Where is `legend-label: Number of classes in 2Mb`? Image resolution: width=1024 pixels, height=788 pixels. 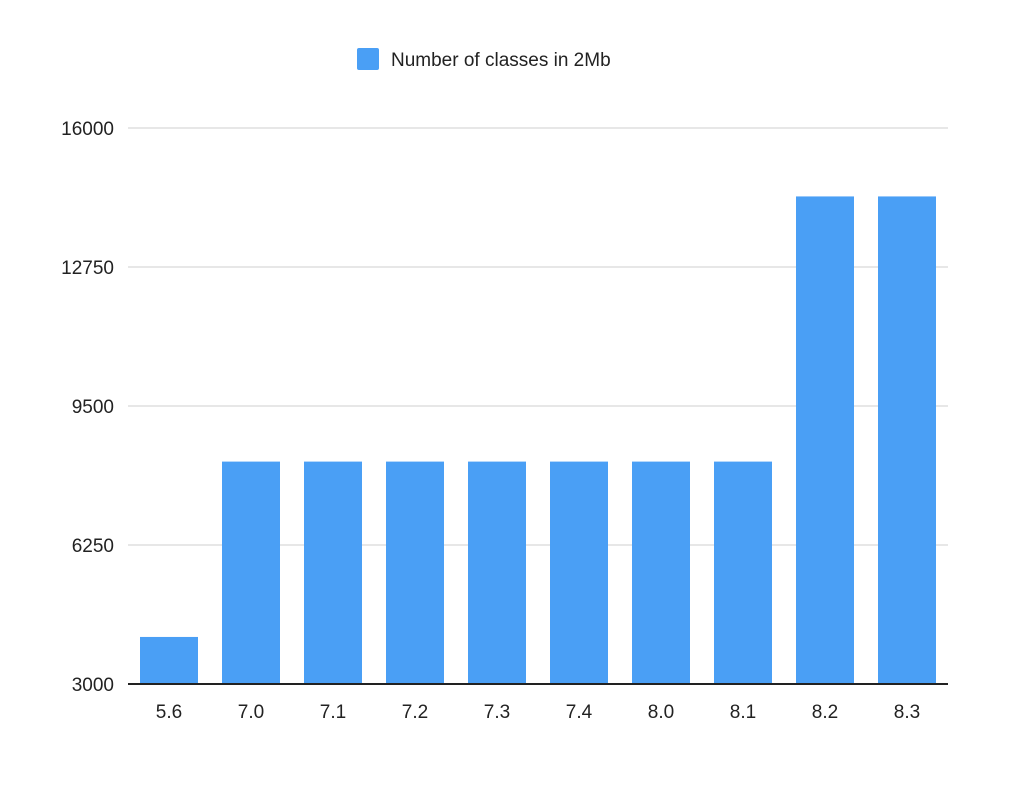
legend-label: Number of classes in 2Mb is located at coordinates (501, 60).